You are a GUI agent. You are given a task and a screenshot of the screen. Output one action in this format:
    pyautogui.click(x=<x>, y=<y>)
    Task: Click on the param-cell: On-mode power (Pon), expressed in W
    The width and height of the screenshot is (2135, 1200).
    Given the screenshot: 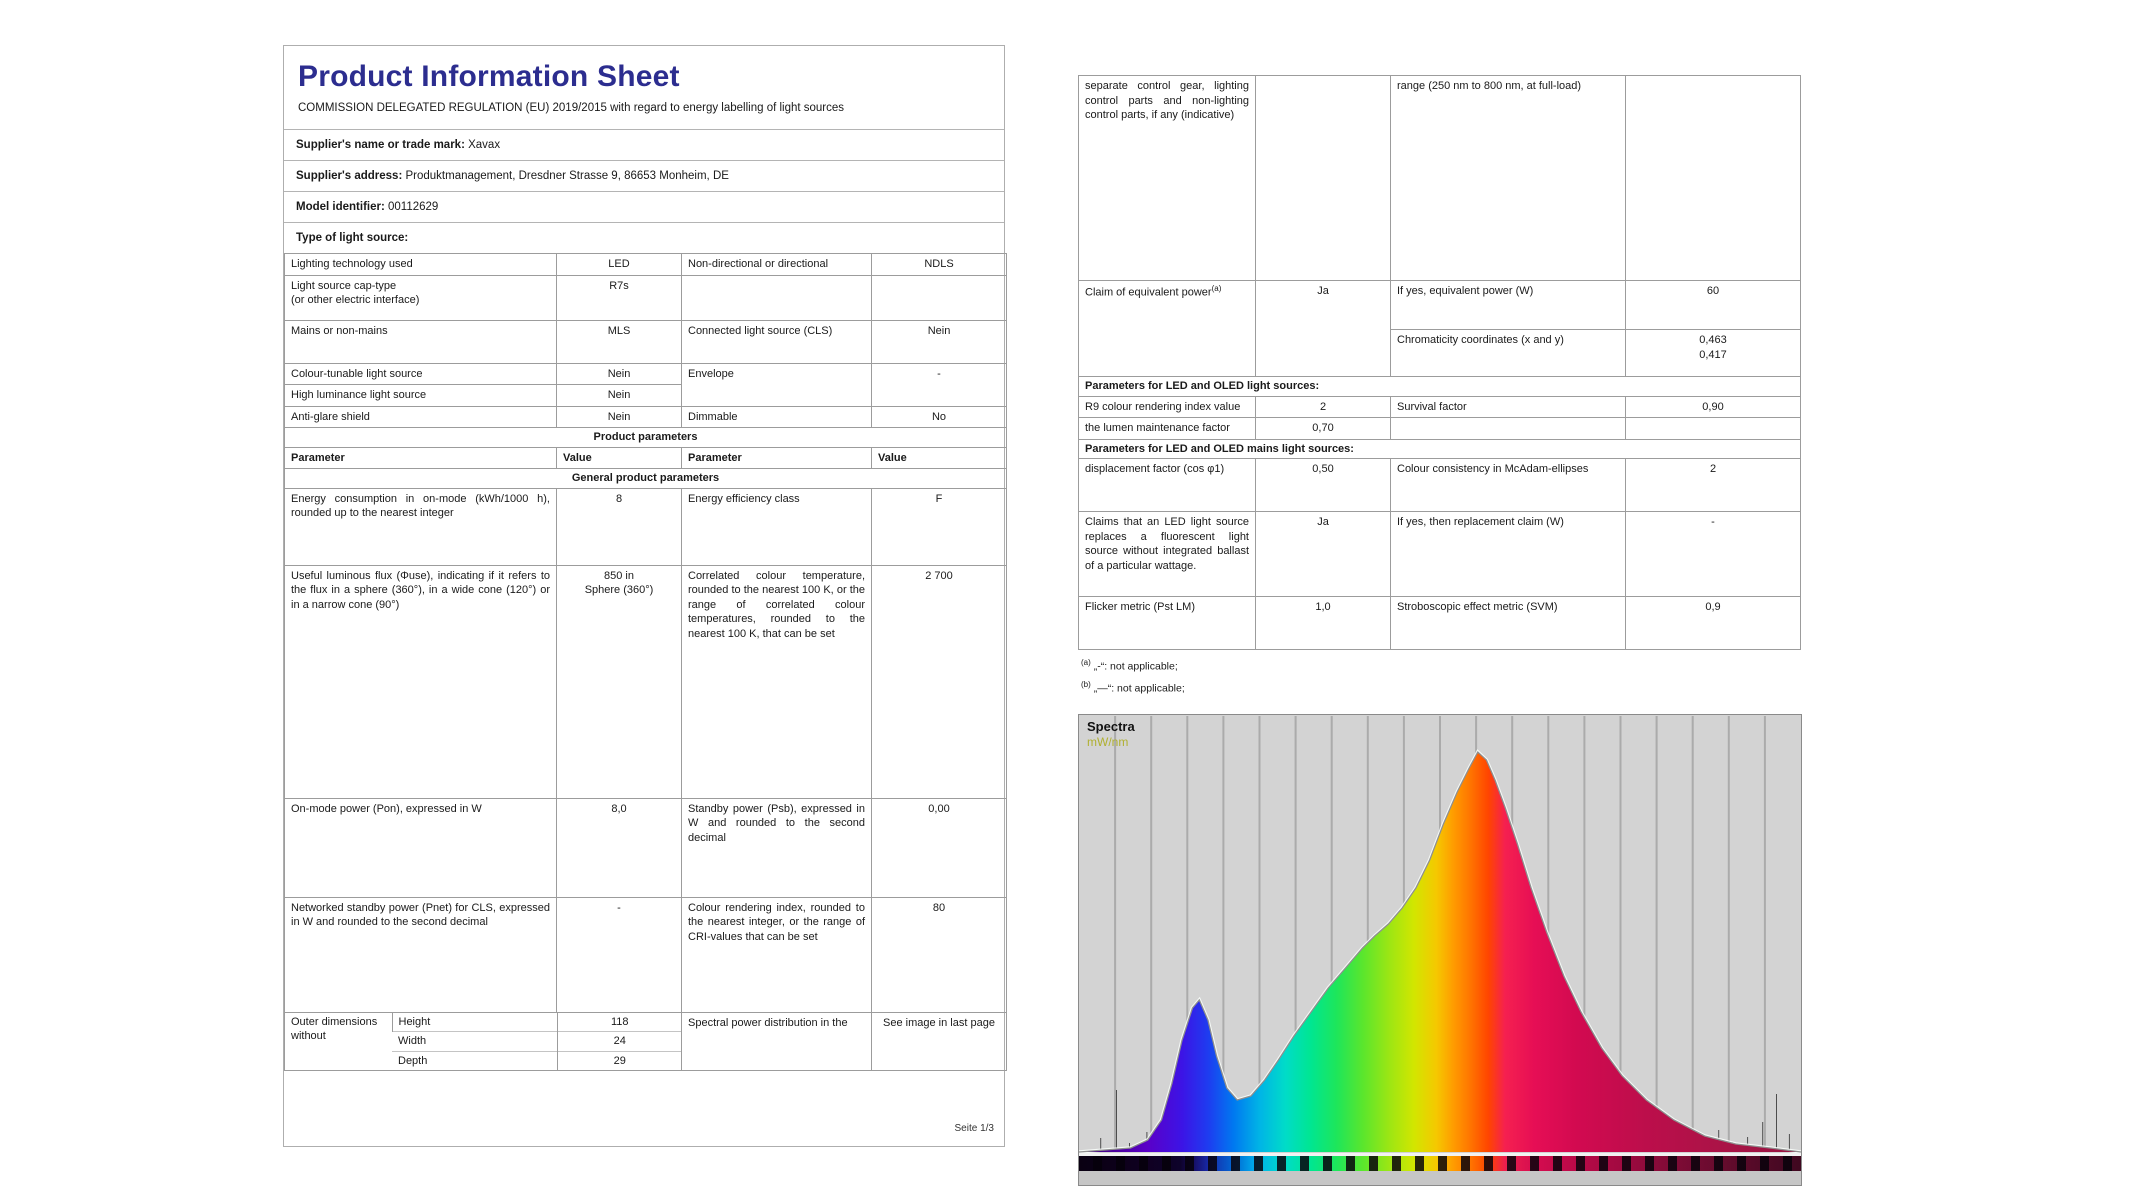 What is the action you would take?
    pyautogui.click(x=420, y=847)
    